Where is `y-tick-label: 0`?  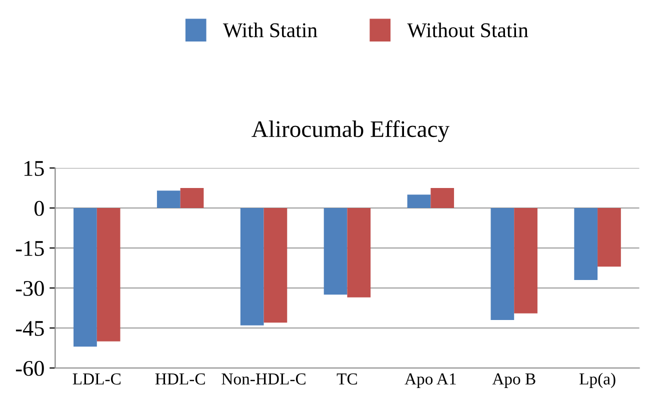
y-tick-label: 0 is located at coordinates (39, 208).